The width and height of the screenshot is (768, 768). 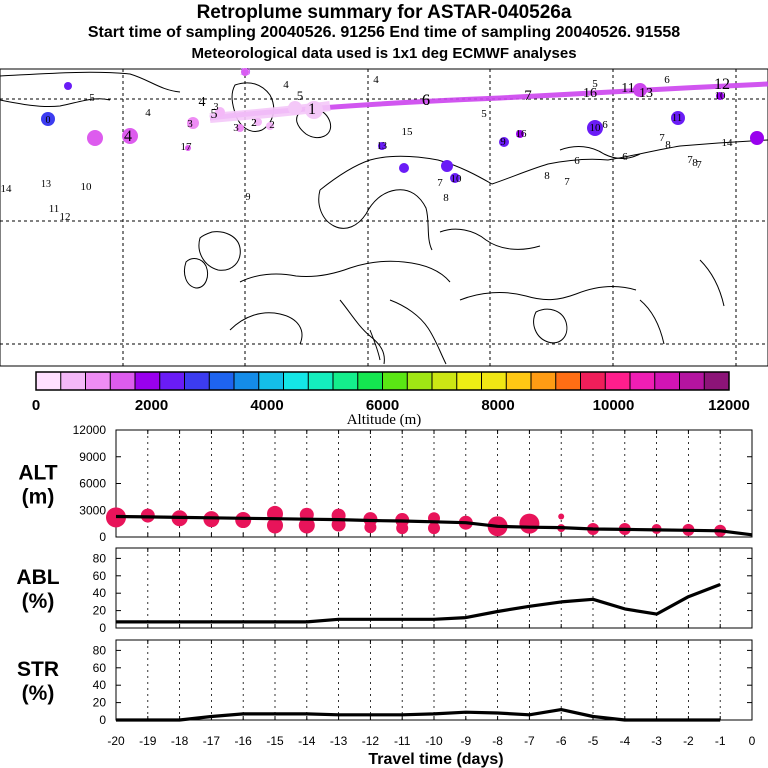 I want to click on map-day-label: 5, so click(x=484, y=114).